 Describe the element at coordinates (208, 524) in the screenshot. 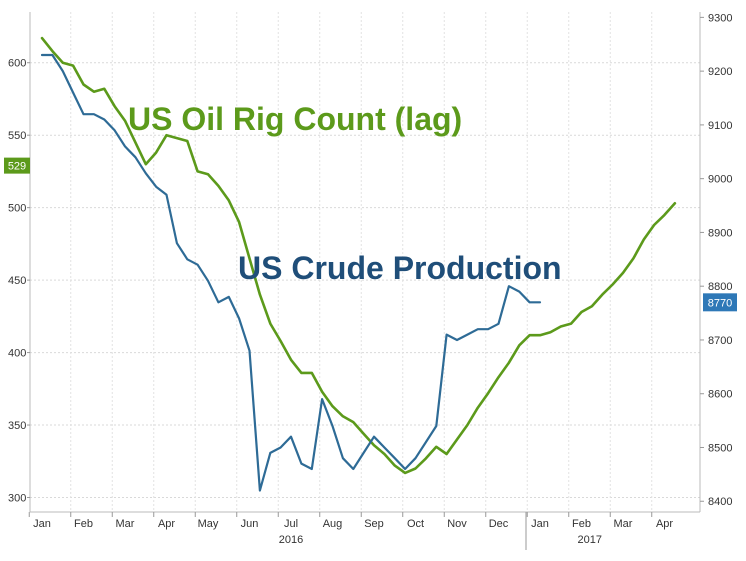

I see `x-month-label: May` at that location.